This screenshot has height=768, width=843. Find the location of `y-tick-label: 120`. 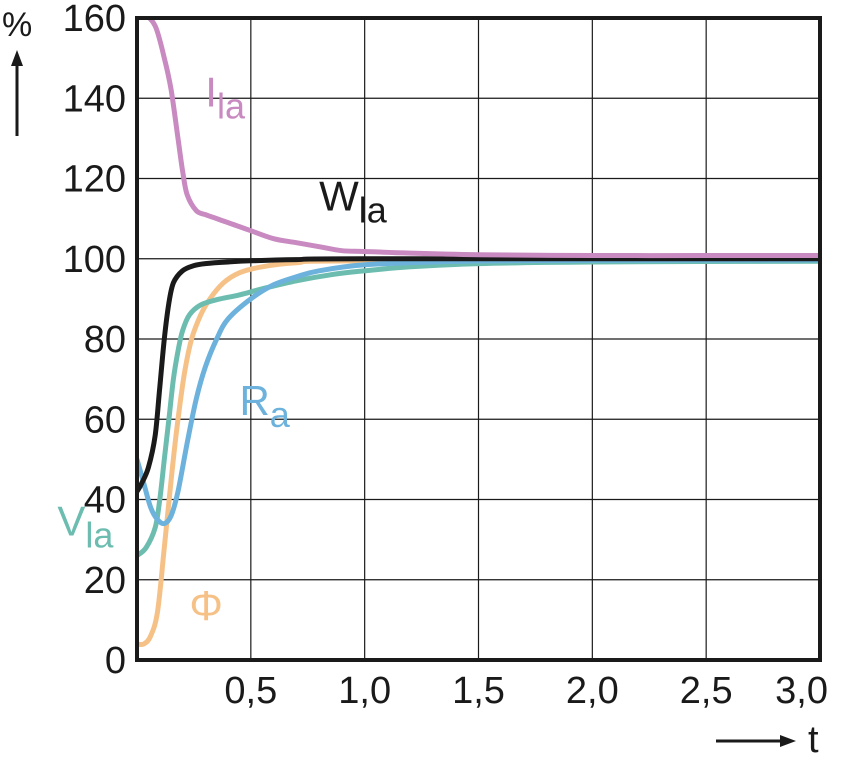

y-tick-label: 120 is located at coordinates (94, 180).